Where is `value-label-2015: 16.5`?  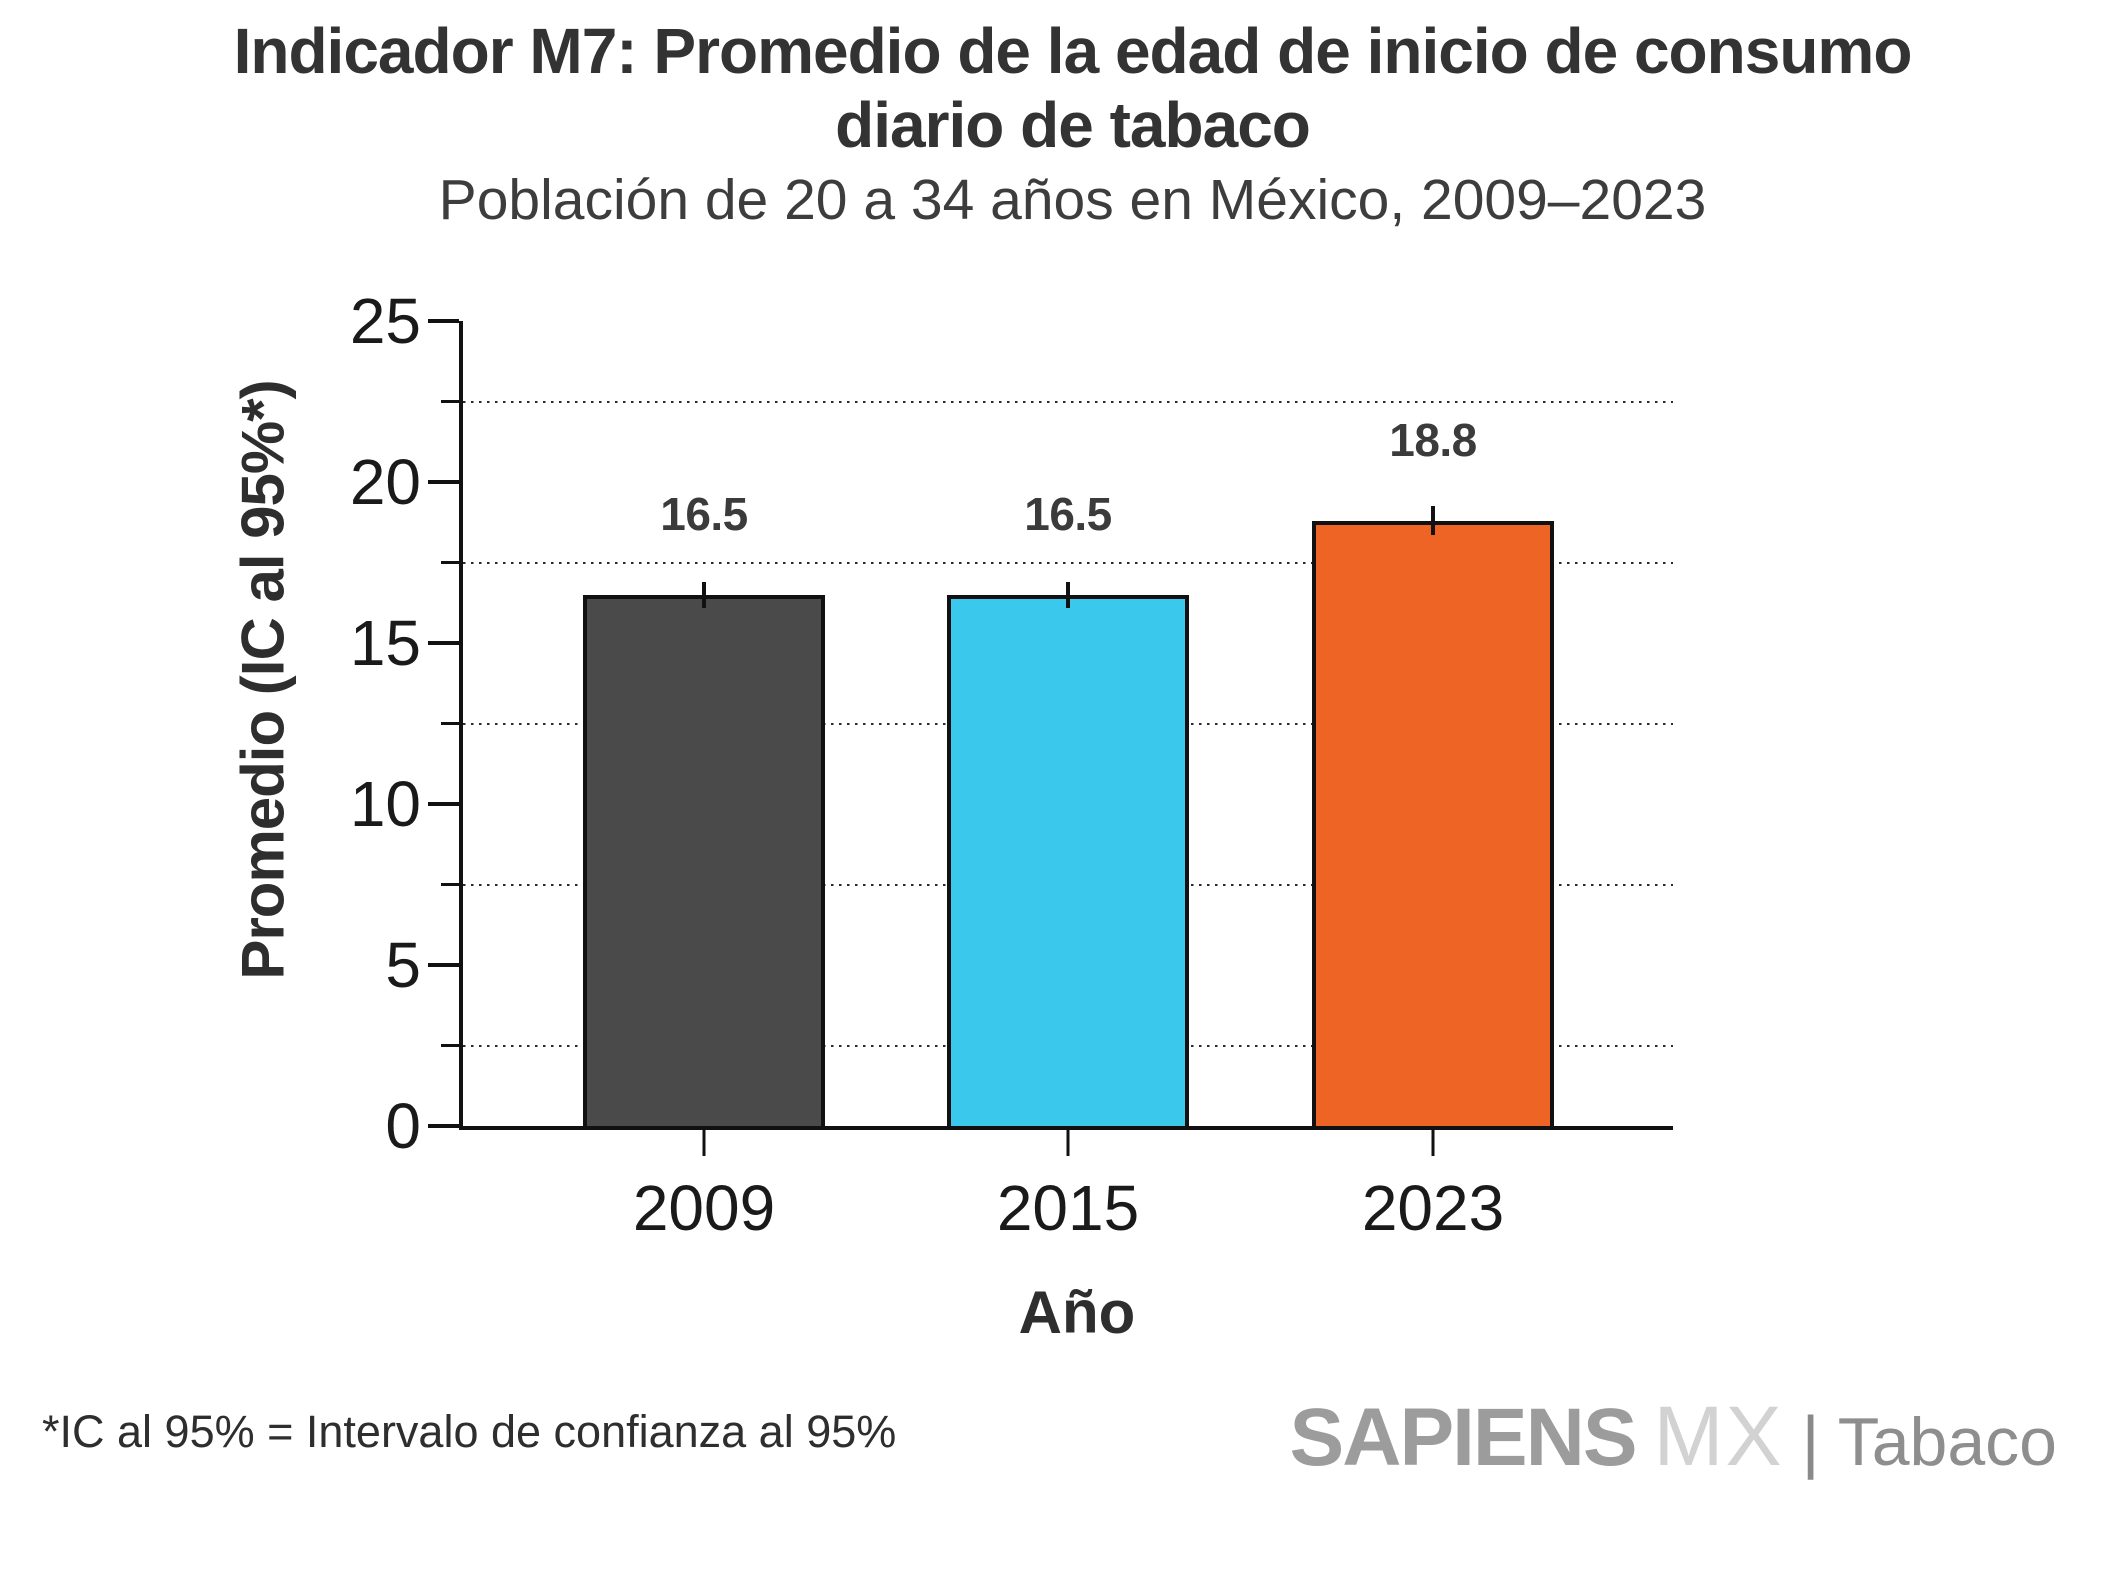 value-label-2015: 16.5 is located at coordinates (1068, 513).